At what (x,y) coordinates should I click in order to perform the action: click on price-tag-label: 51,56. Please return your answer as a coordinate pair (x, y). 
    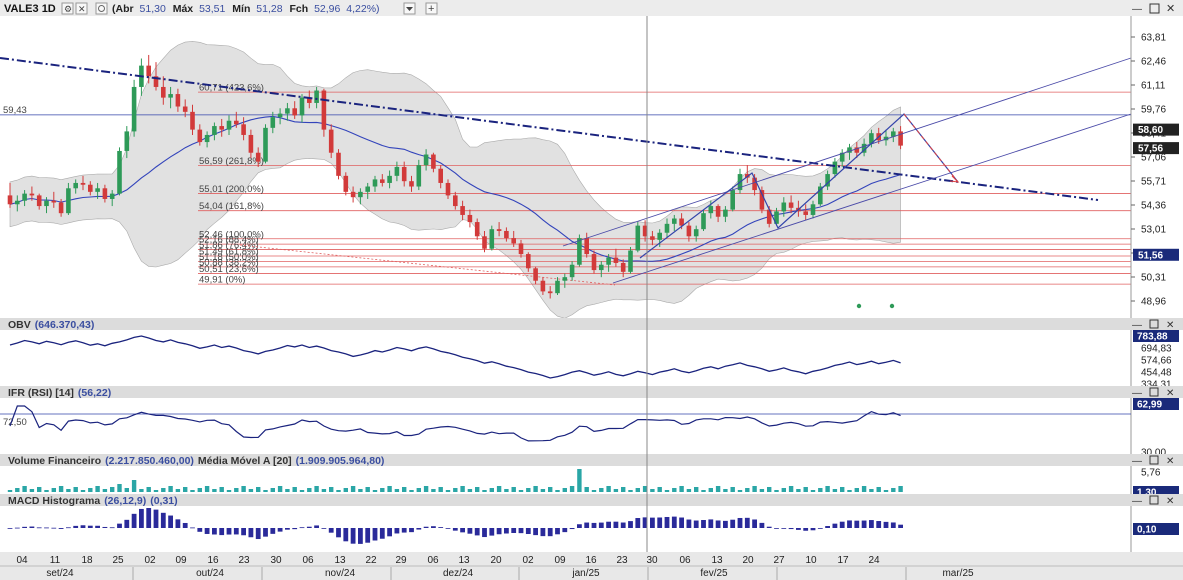
    Looking at the image, I should click on (1150, 255).